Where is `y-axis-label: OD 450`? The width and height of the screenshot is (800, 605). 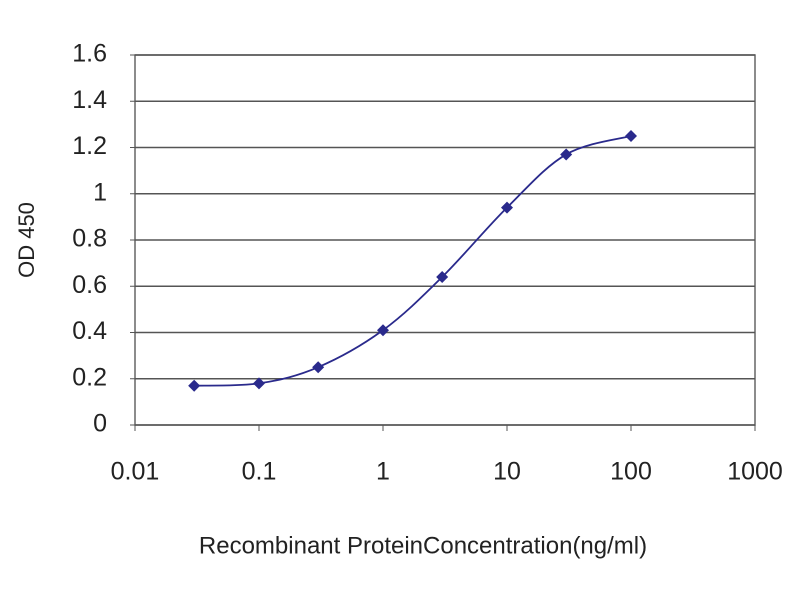 y-axis-label: OD 450 is located at coordinates (26, 240).